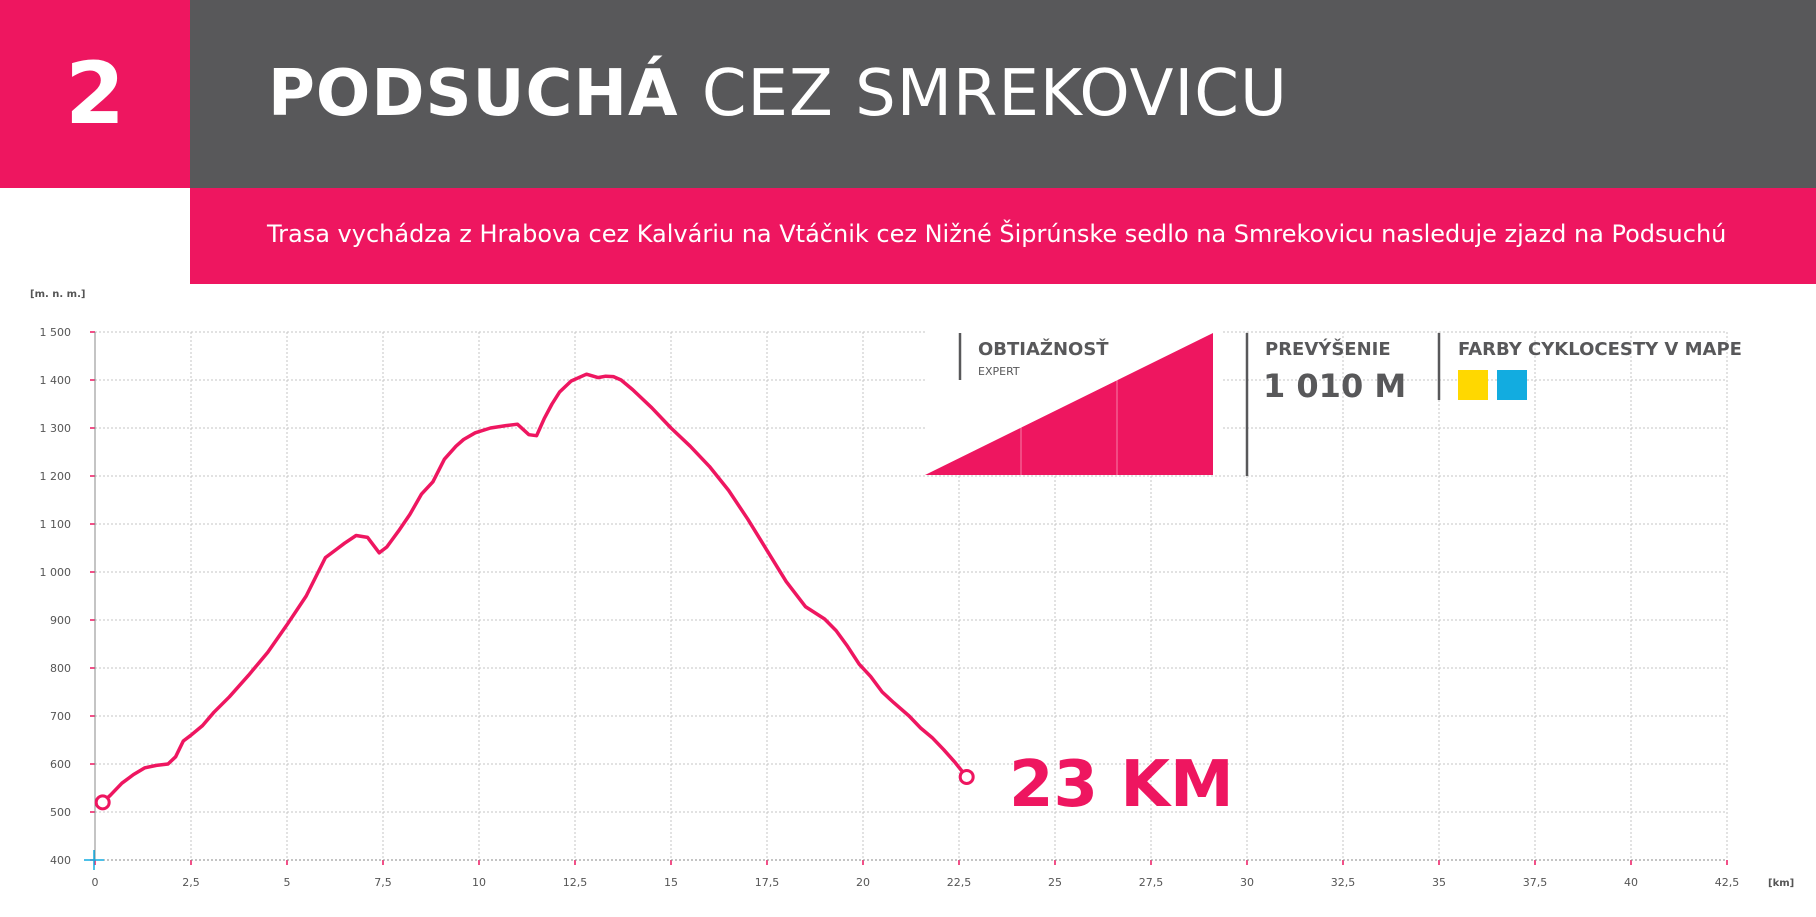  I want to click on y-tick-label: 700, so click(60, 716).